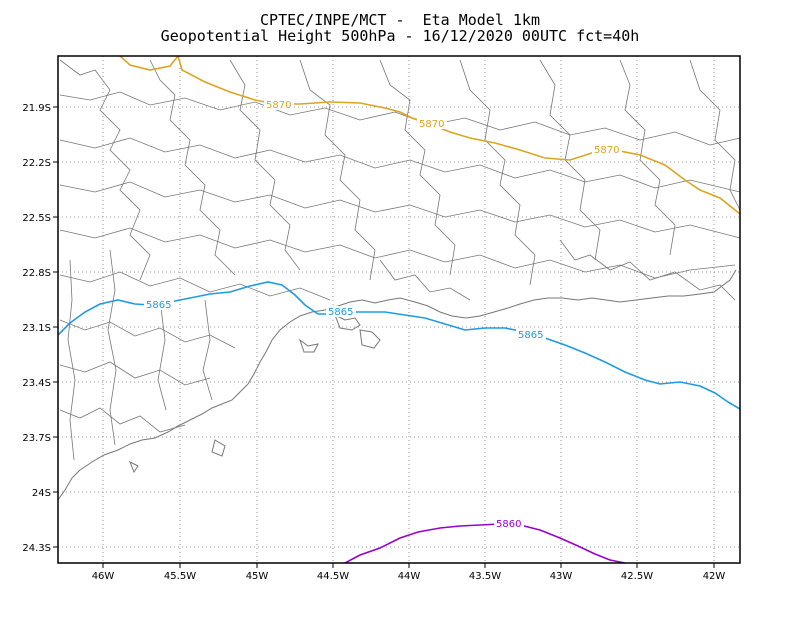  I want to click on lat-label: 23.1S, so click(36, 328).